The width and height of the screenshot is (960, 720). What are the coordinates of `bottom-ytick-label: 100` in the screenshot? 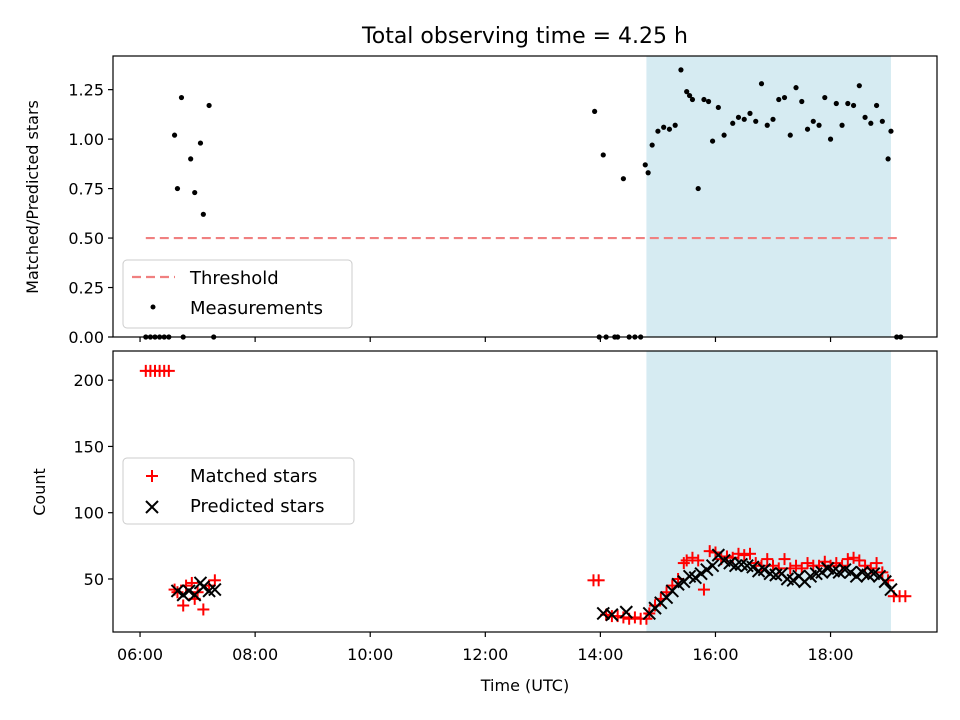 It's located at (88, 513).